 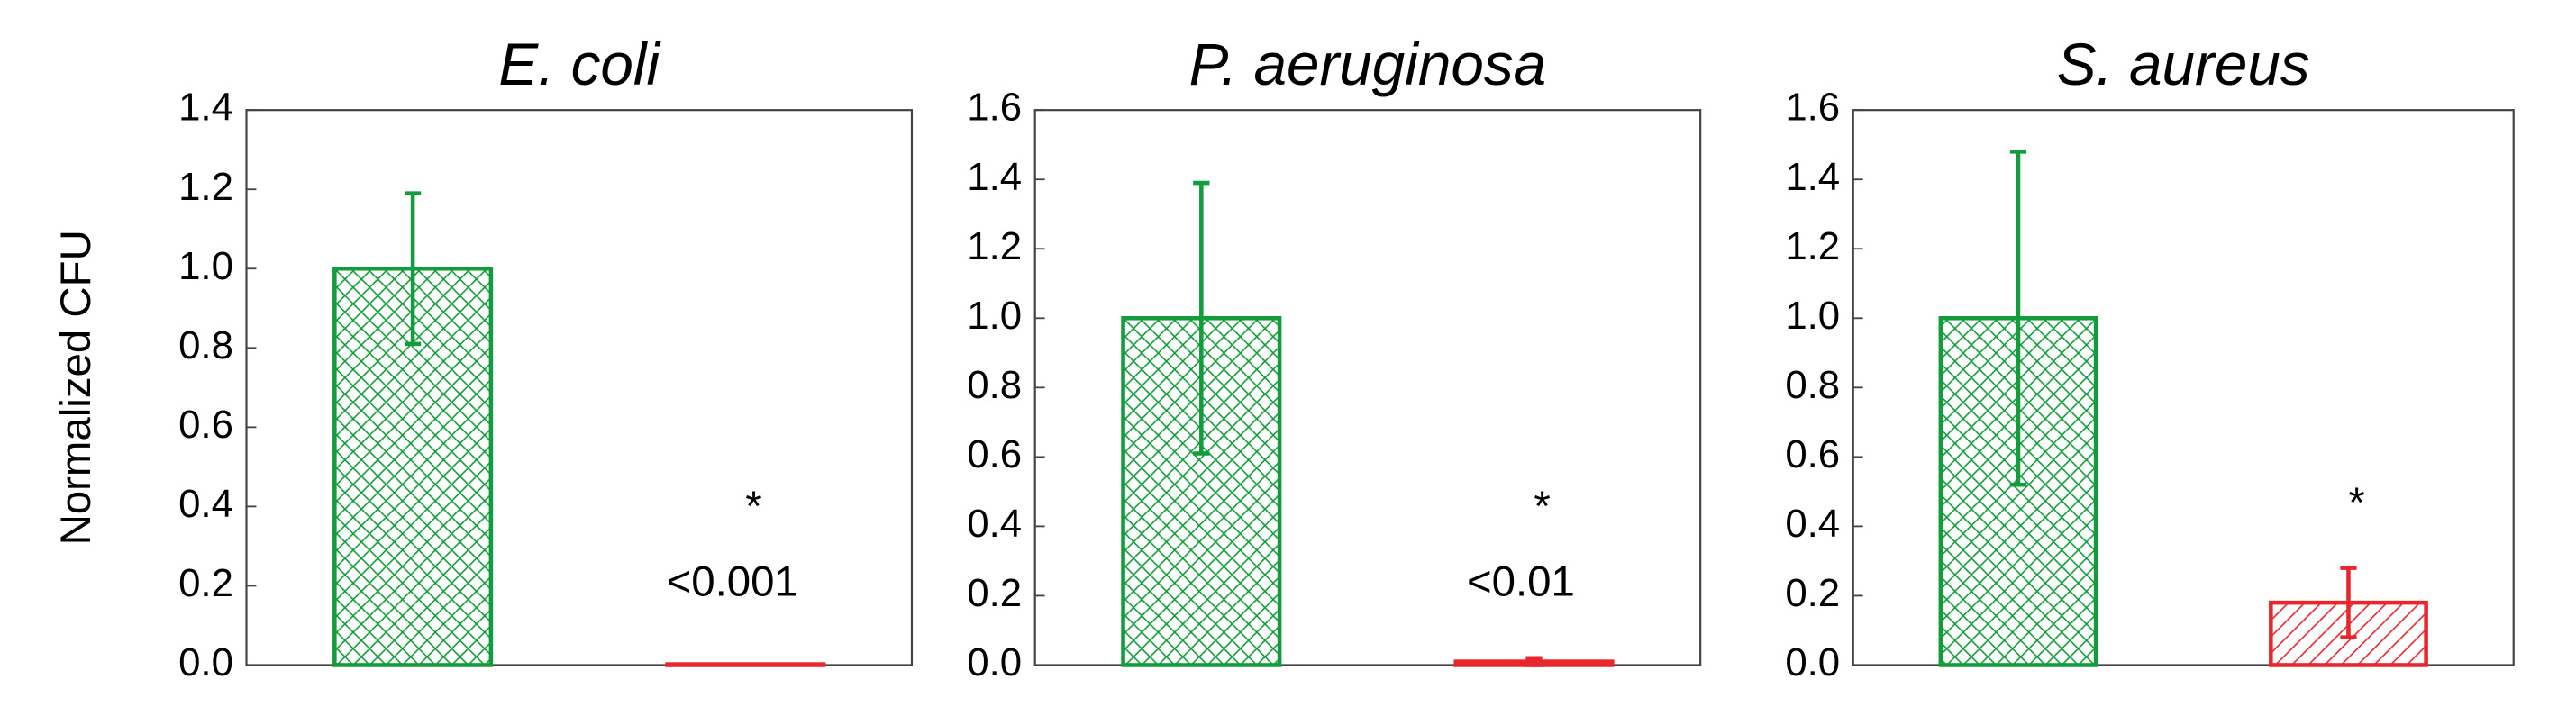 I want to click on annotation: <0.001, so click(x=732, y=582).